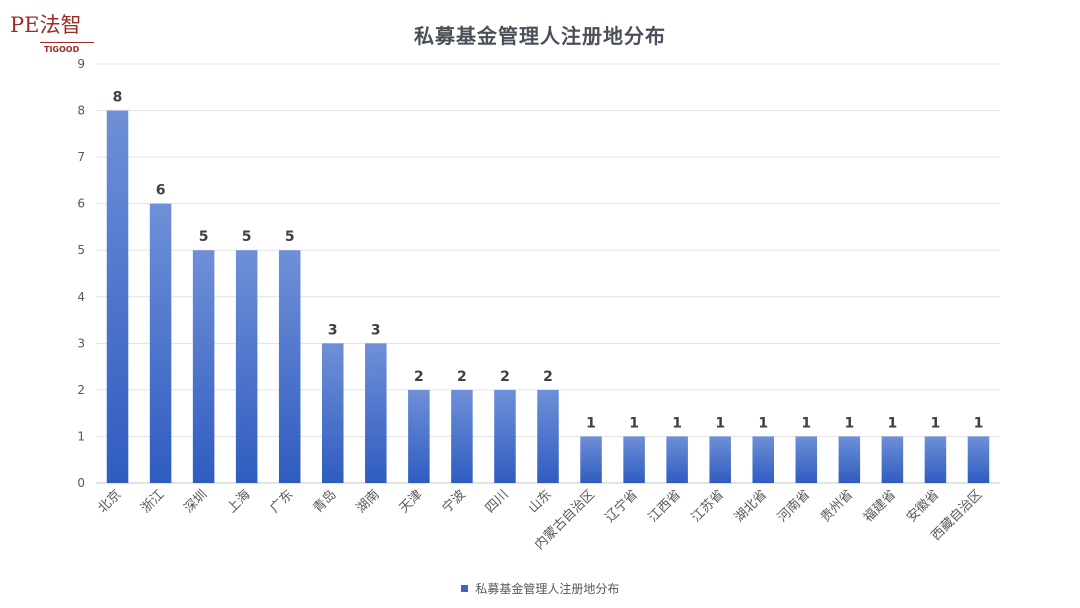 This screenshot has width=1080, height=608. Describe the element at coordinates (81, 273) in the screenshot. I see `y-axis-ticks: 0 1 2 3 4 5 6 7 8 9` at that location.